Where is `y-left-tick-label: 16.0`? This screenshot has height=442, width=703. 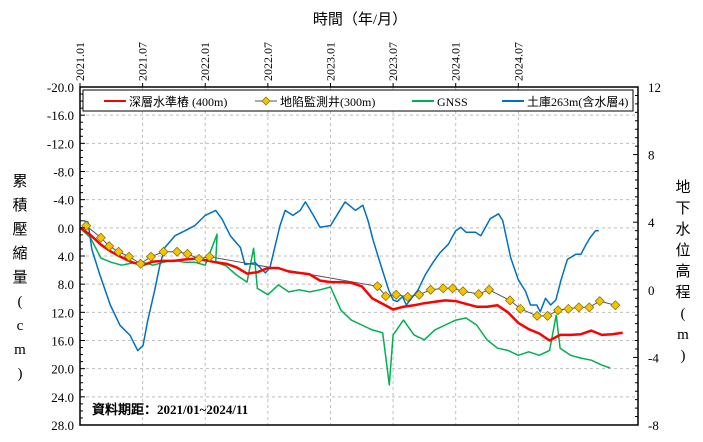
y-left-tick-label: 16.0 is located at coordinates (62, 341).